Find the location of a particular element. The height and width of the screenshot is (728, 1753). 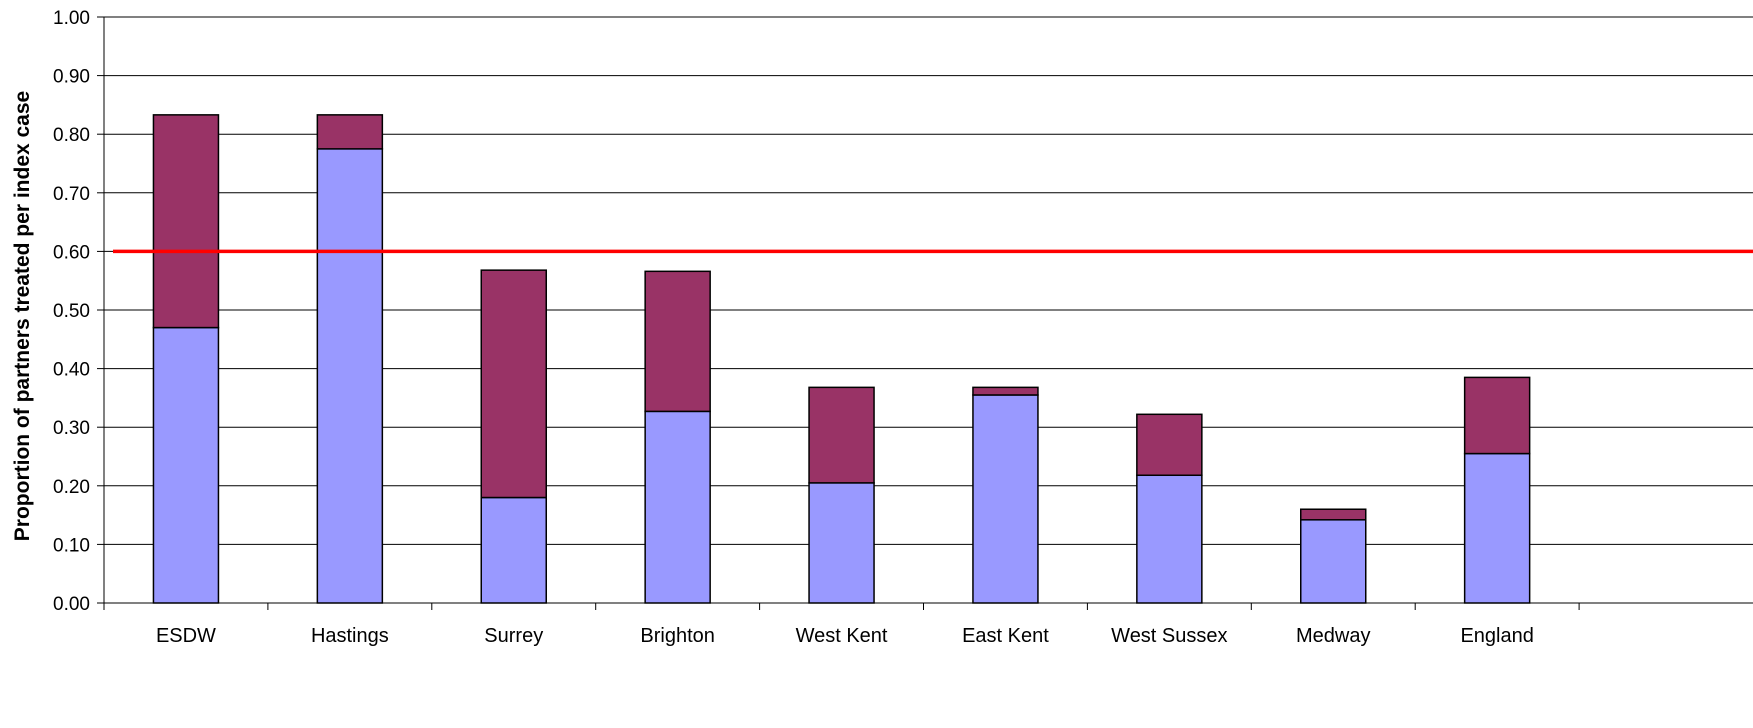

y-tick-label: 0.80 is located at coordinates (71, 135).